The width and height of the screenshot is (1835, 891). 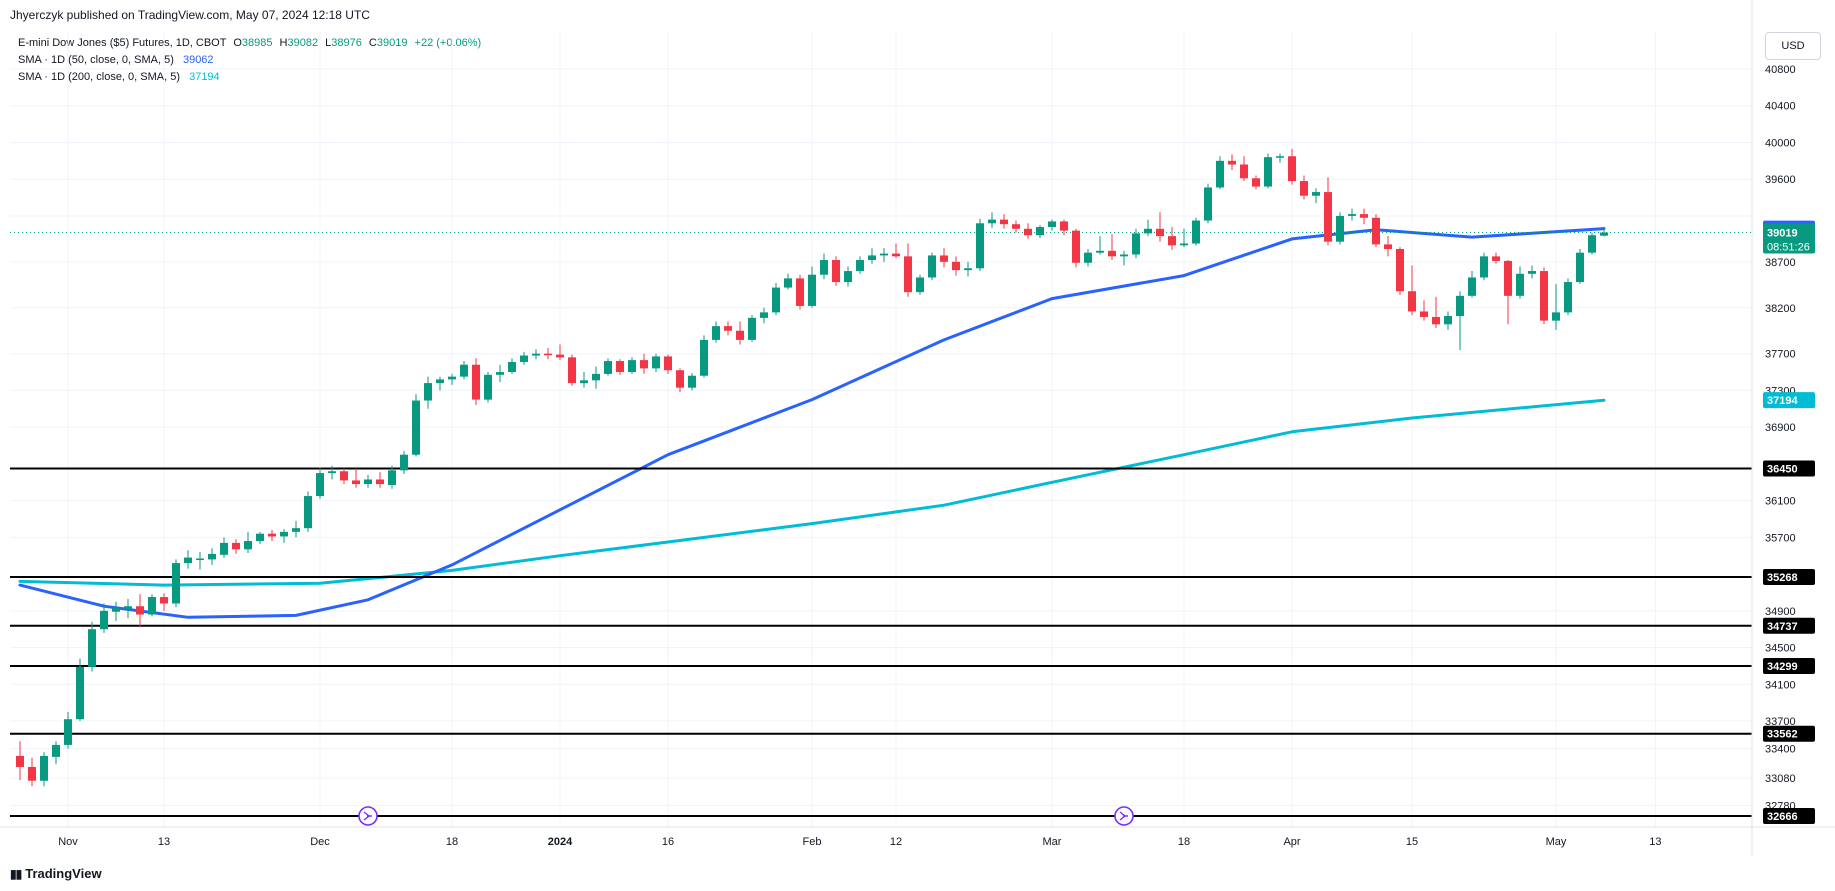 I want to click on level-badge-34299-bg, so click(x=1789, y=666).